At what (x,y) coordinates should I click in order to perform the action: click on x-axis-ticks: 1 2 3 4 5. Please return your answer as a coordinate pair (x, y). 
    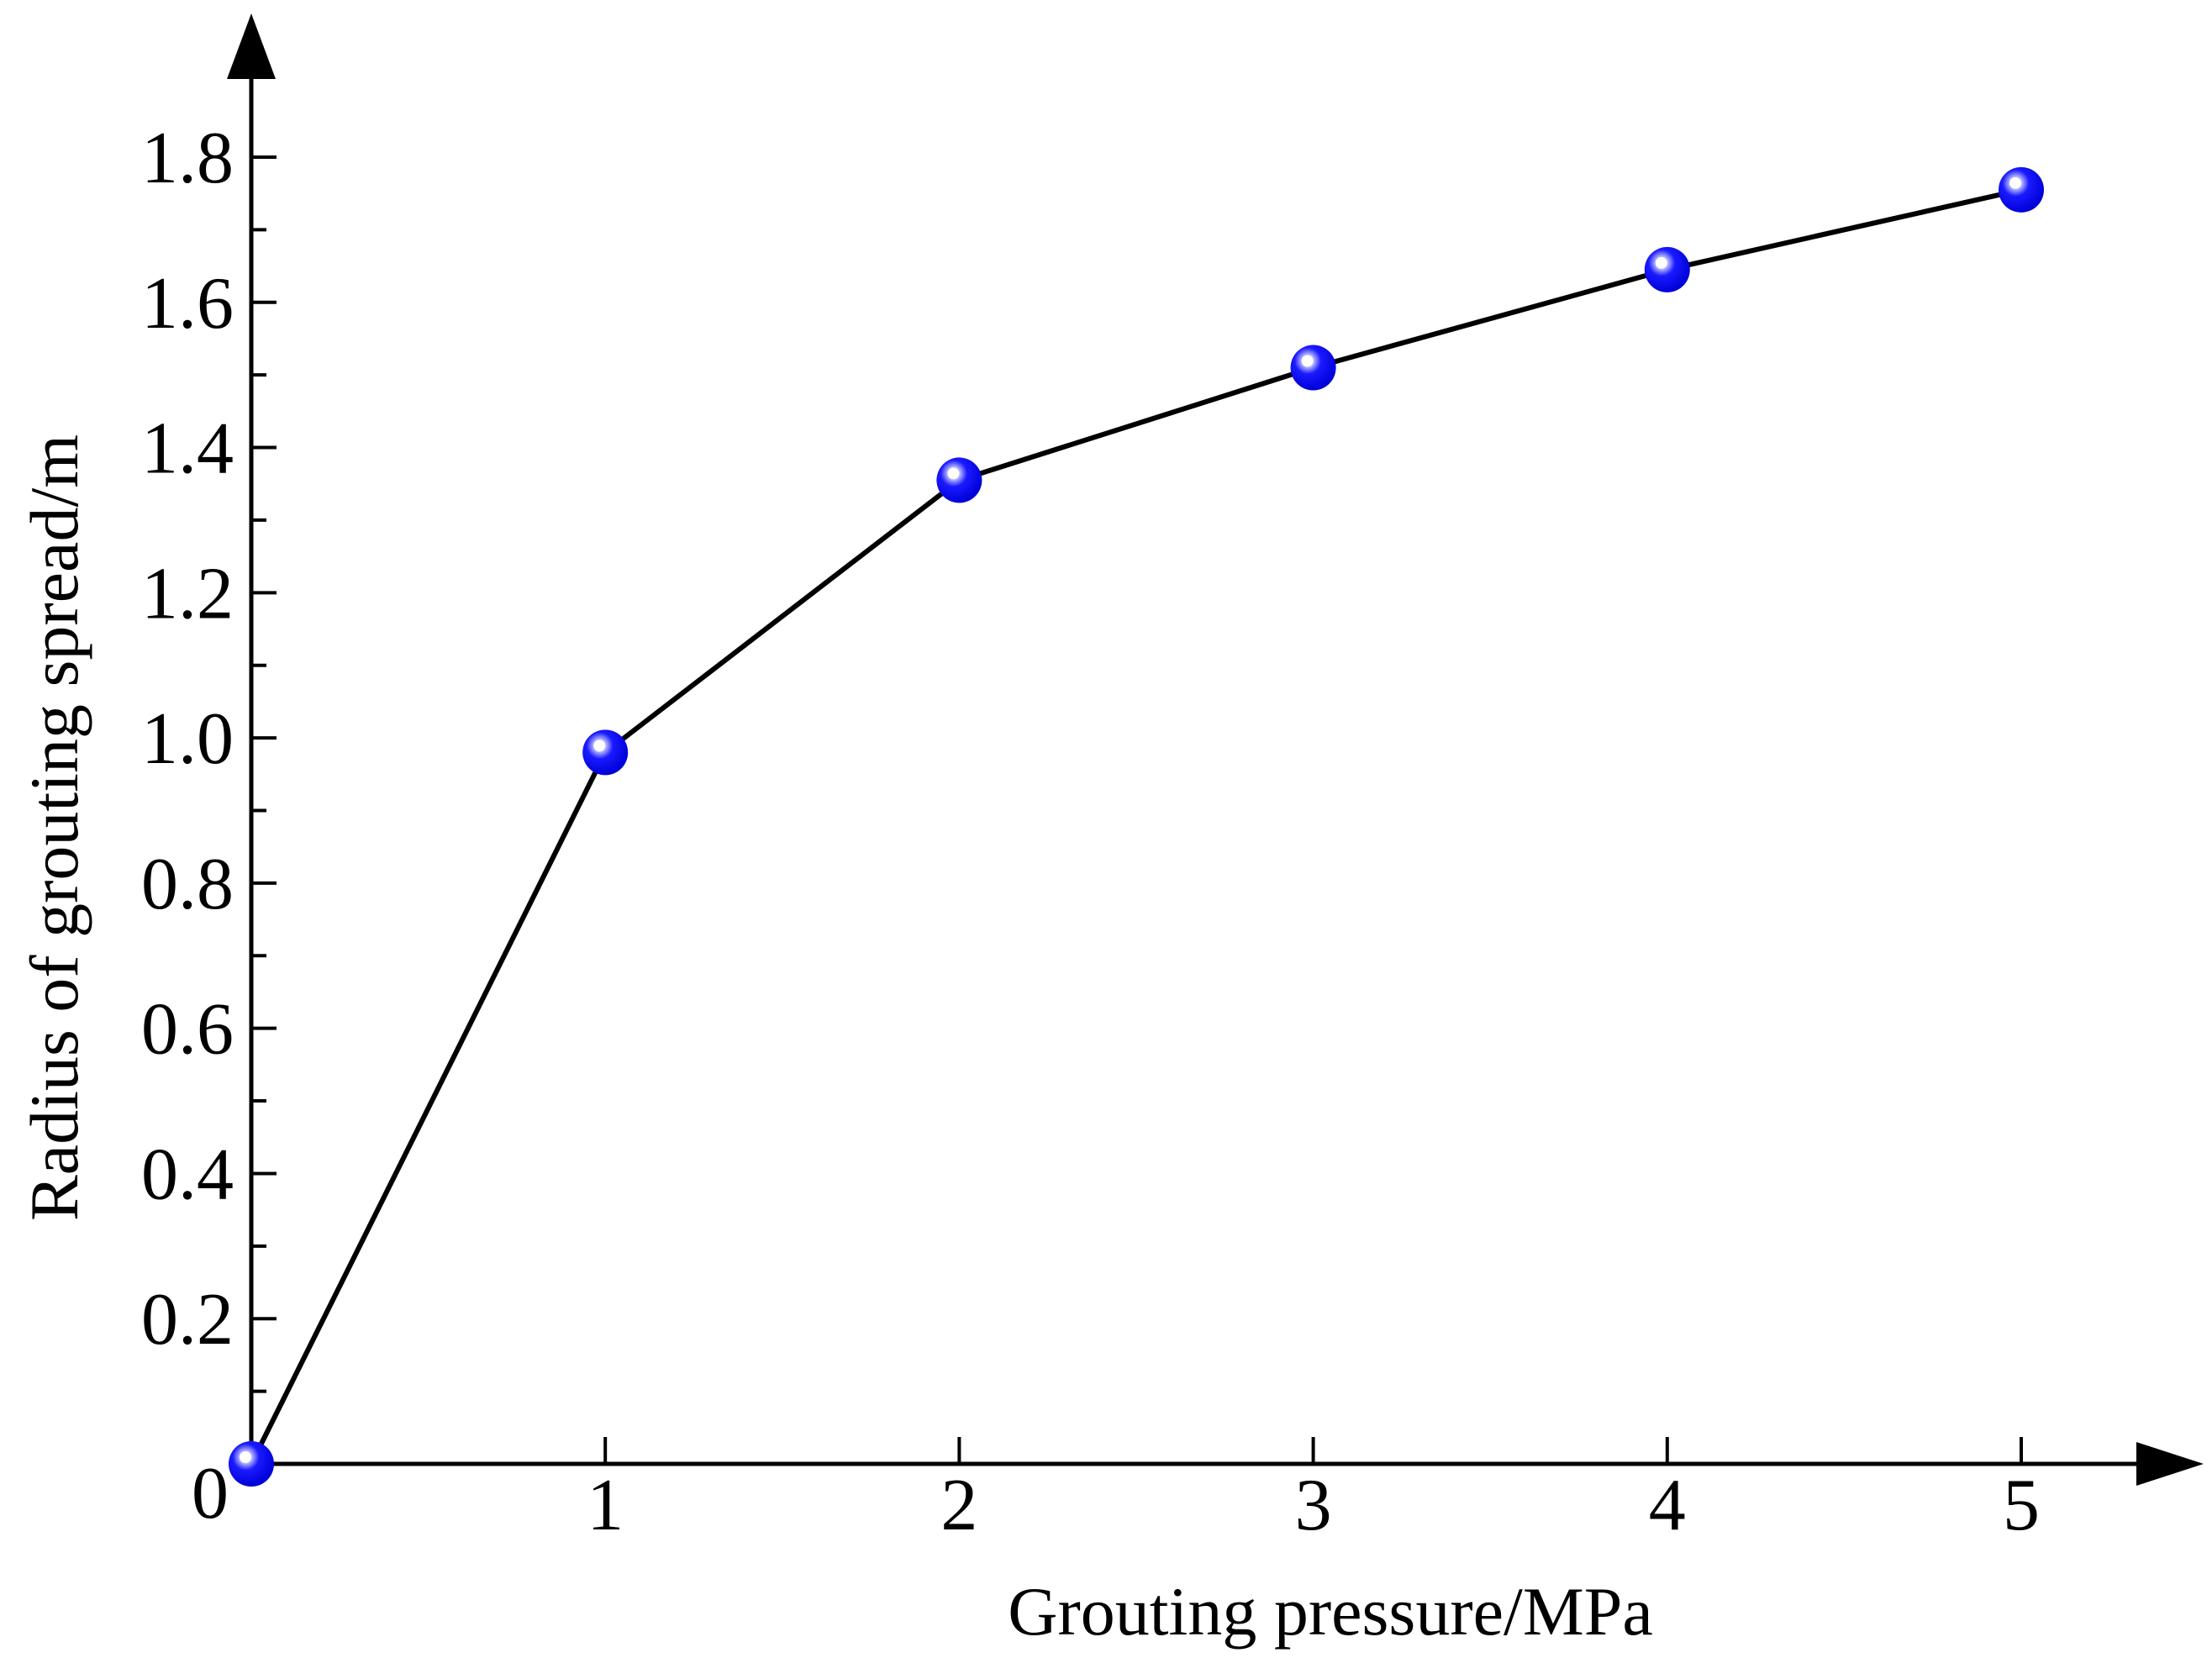
    Looking at the image, I should click on (1313, 1491).